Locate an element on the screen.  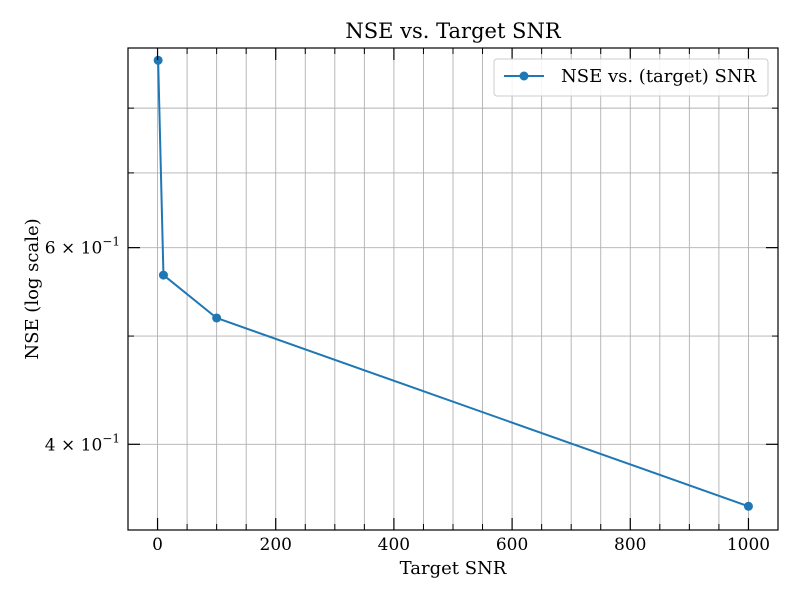
legend-entry-label: NSE vs. (target) SNR is located at coordinates (659, 76).